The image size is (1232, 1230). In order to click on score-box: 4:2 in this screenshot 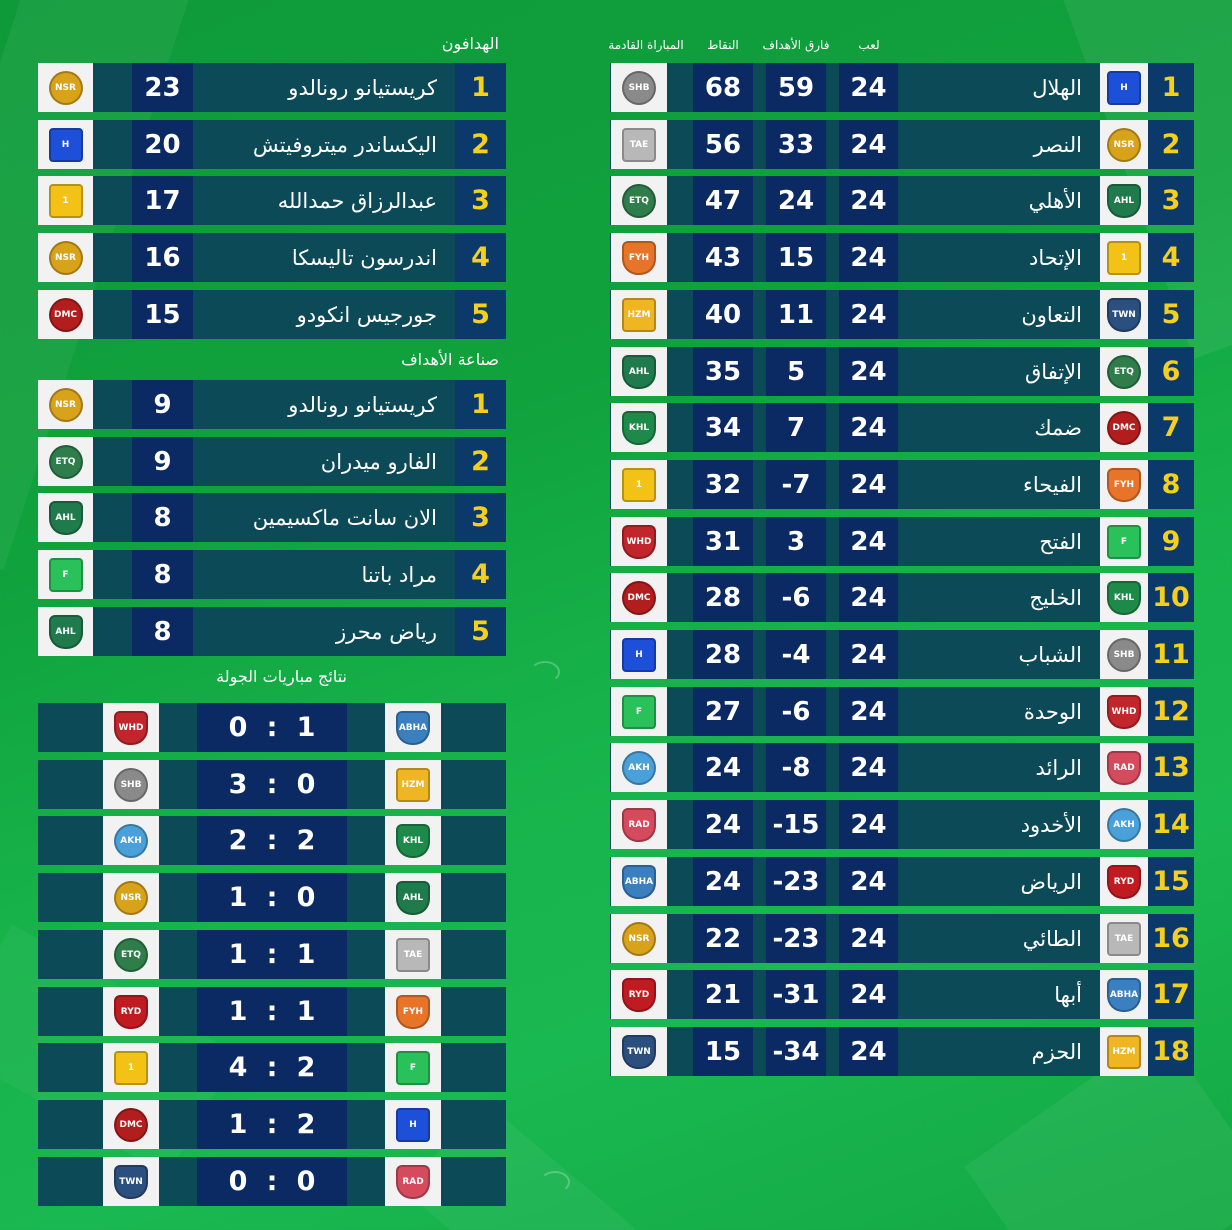, I will do `click(272, 1067)`.